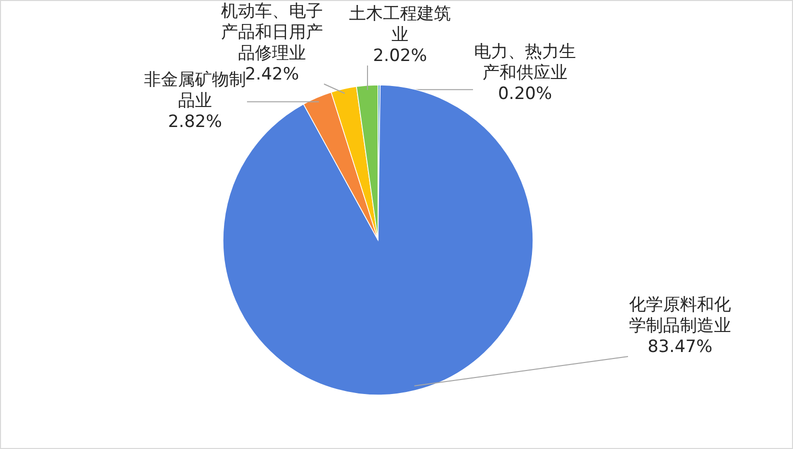  Describe the element at coordinates (195, 90) in the screenshot. I see `slice-label: 非金属矿物制品业` at that location.